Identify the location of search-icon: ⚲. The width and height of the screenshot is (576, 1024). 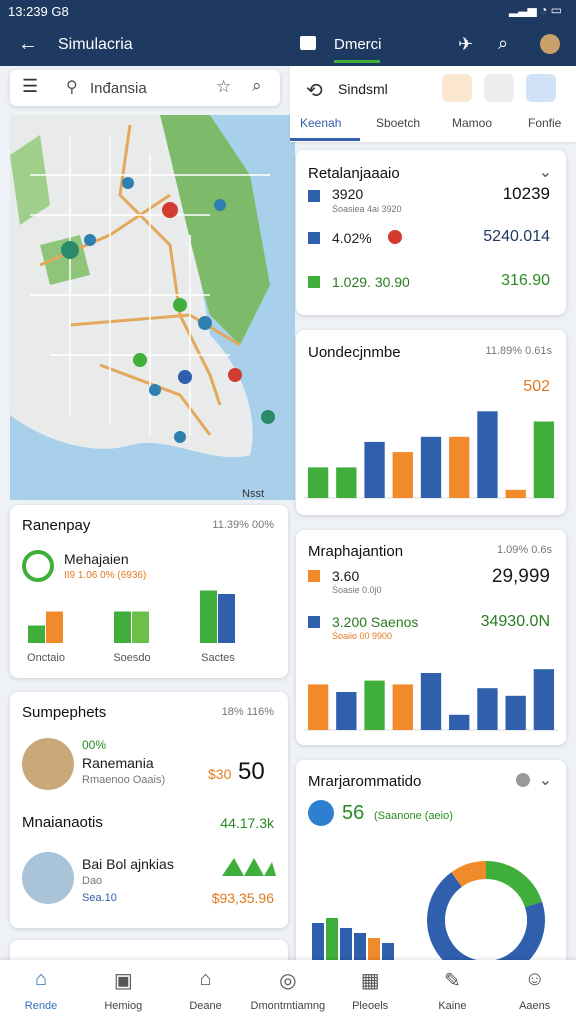
(72, 87).